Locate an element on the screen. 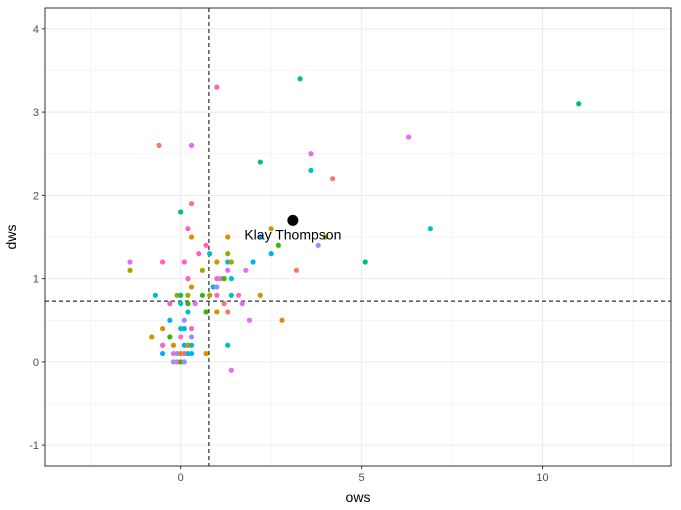 This screenshot has width=681, height=510. x-axis-title: ows is located at coordinates (358, 497).